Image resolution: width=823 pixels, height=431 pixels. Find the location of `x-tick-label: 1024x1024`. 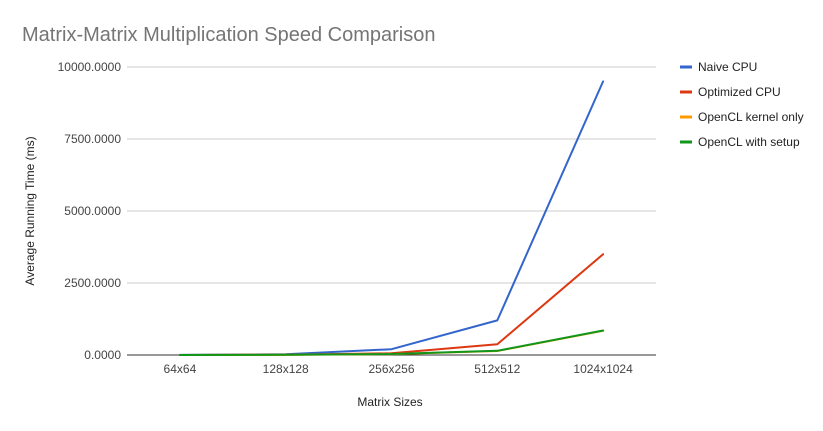

x-tick-label: 1024x1024 is located at coordinates (603, 369).